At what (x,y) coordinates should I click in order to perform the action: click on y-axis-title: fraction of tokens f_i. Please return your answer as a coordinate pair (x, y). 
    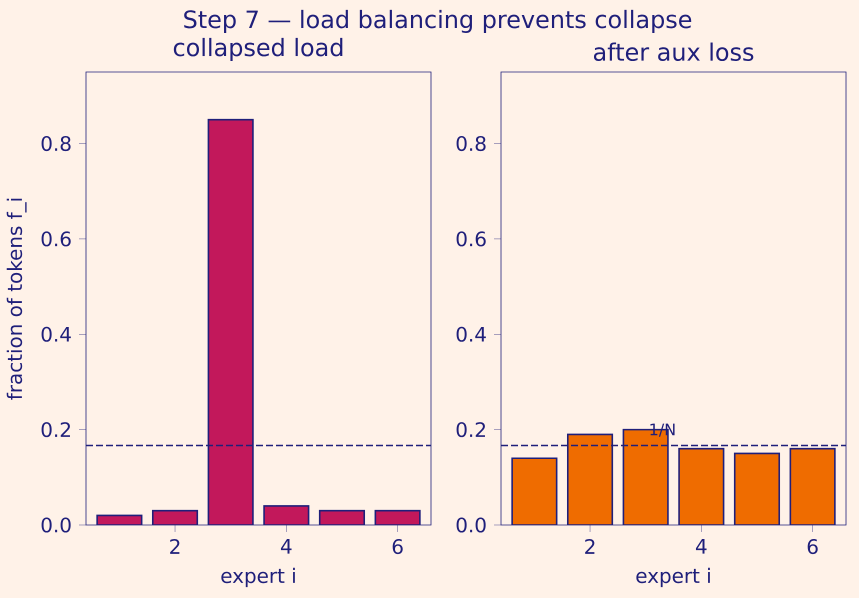
    Looking at the image, I should click on (16, 299).